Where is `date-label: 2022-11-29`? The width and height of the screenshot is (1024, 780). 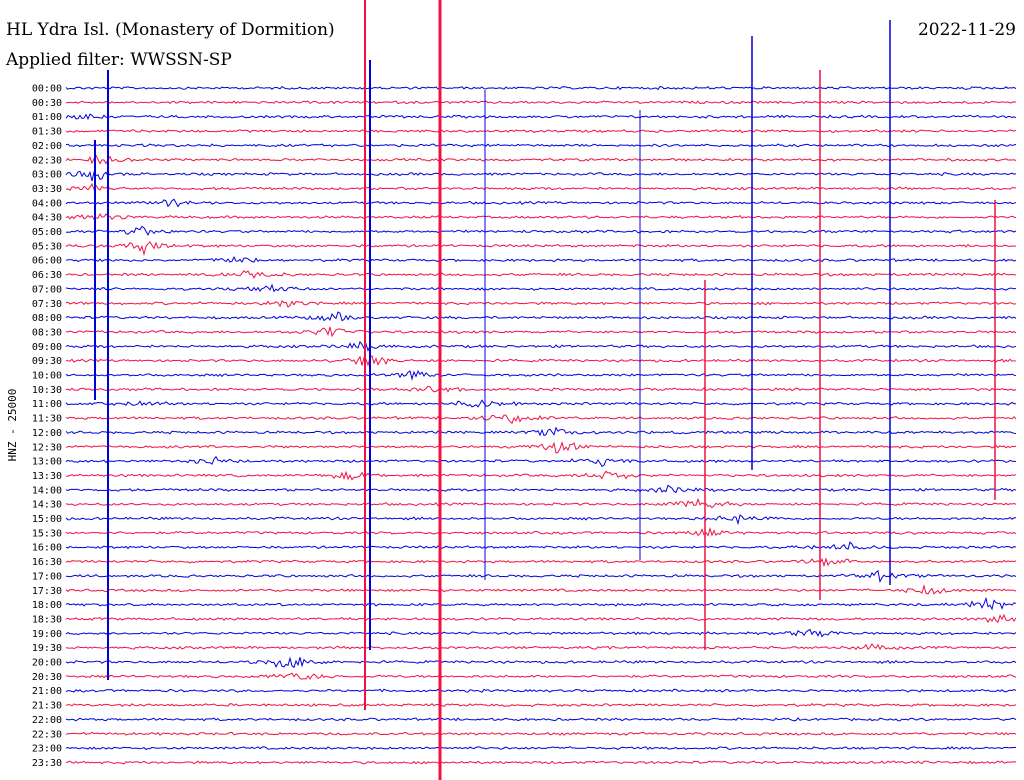
date-label: 2022-11-29 is located at coordinates (966, 30).